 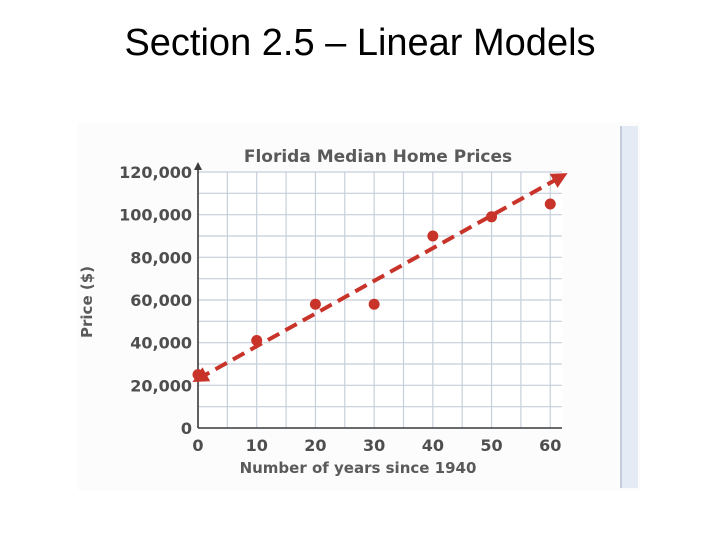 I want to click on y-tick-label: 100,000, so click(x=155, y=215).